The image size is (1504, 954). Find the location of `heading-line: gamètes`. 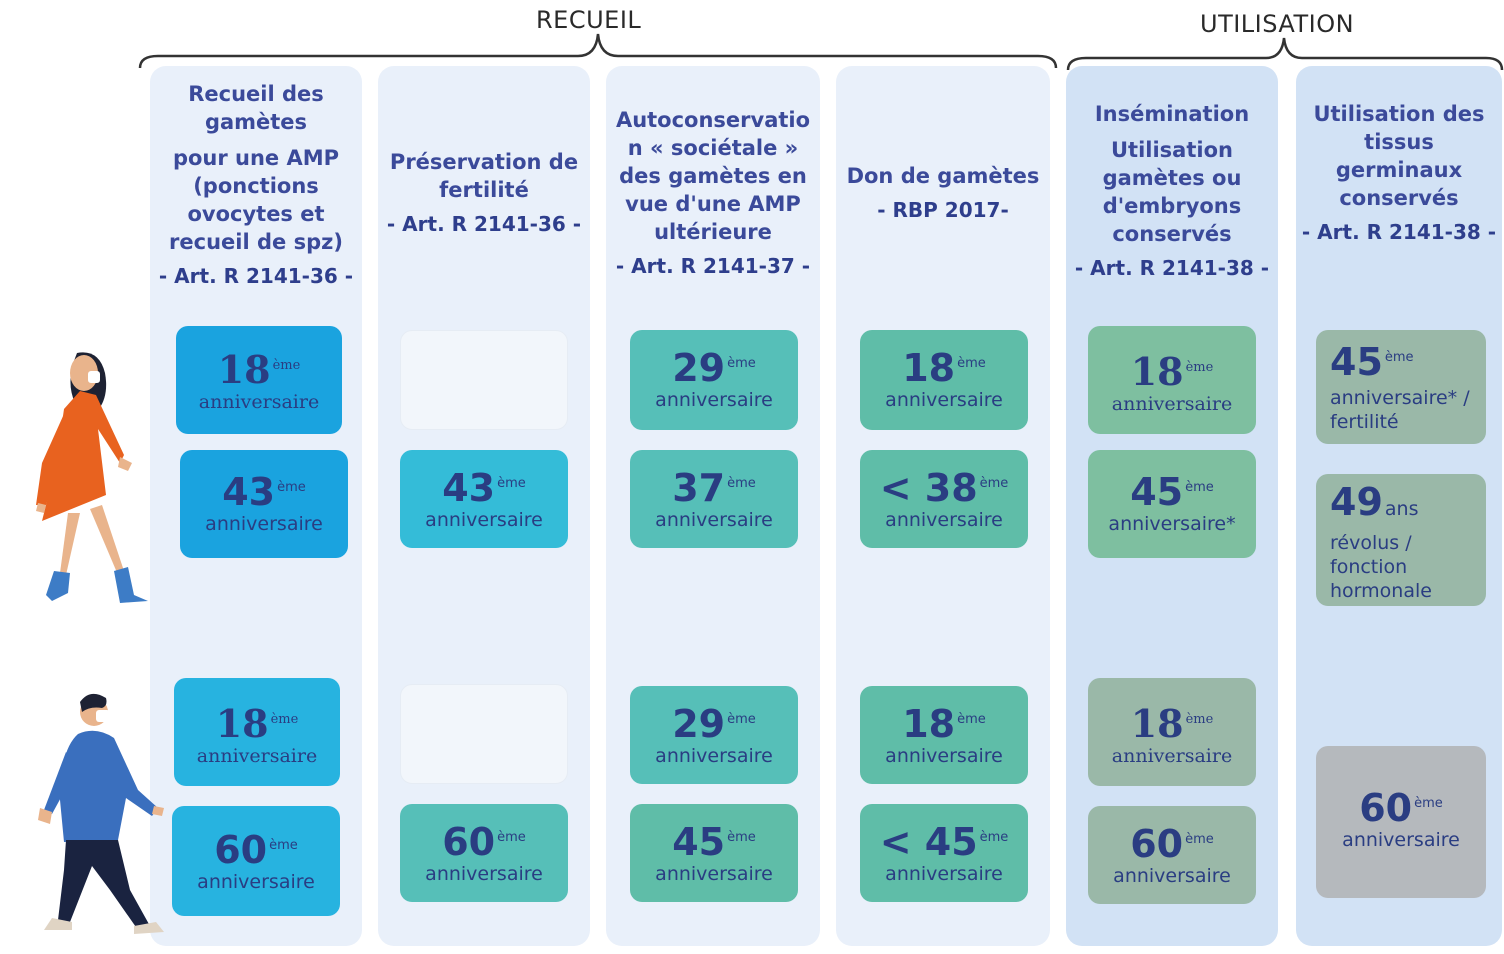

heading-line: gamètes is located at coordinates (256, 122).